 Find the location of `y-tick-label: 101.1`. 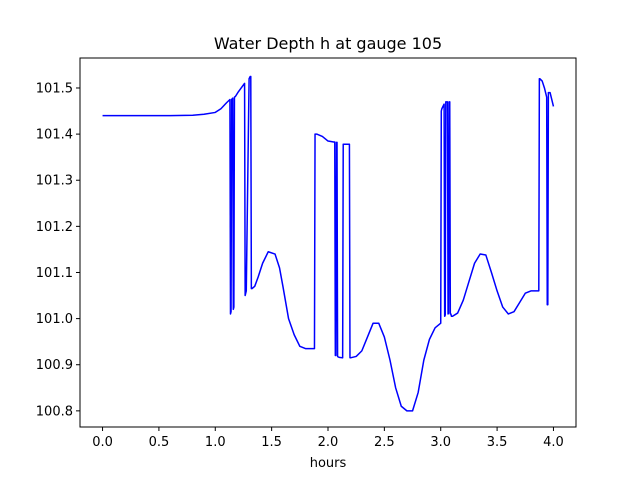

y-tick-label: 101.1 is located at coordinates (54, 273).